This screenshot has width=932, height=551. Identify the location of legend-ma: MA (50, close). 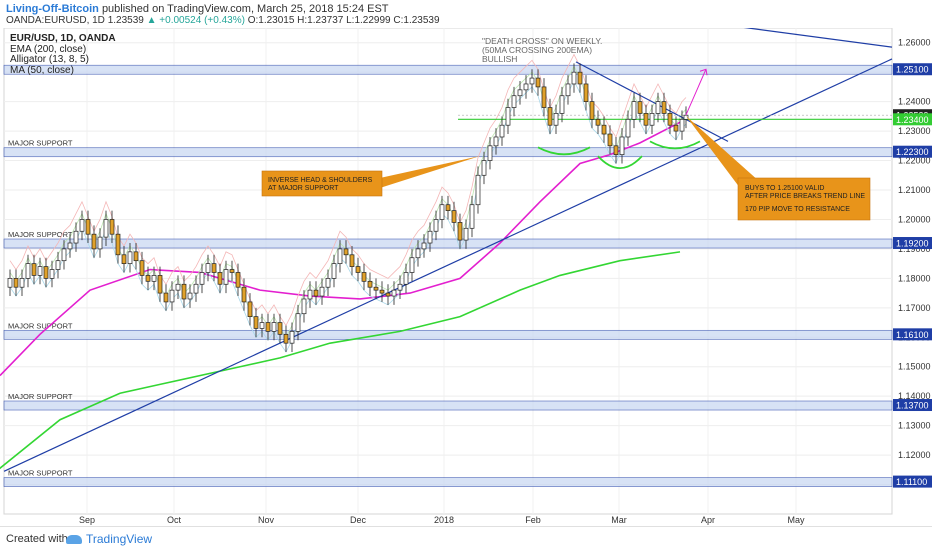
(42, 70).